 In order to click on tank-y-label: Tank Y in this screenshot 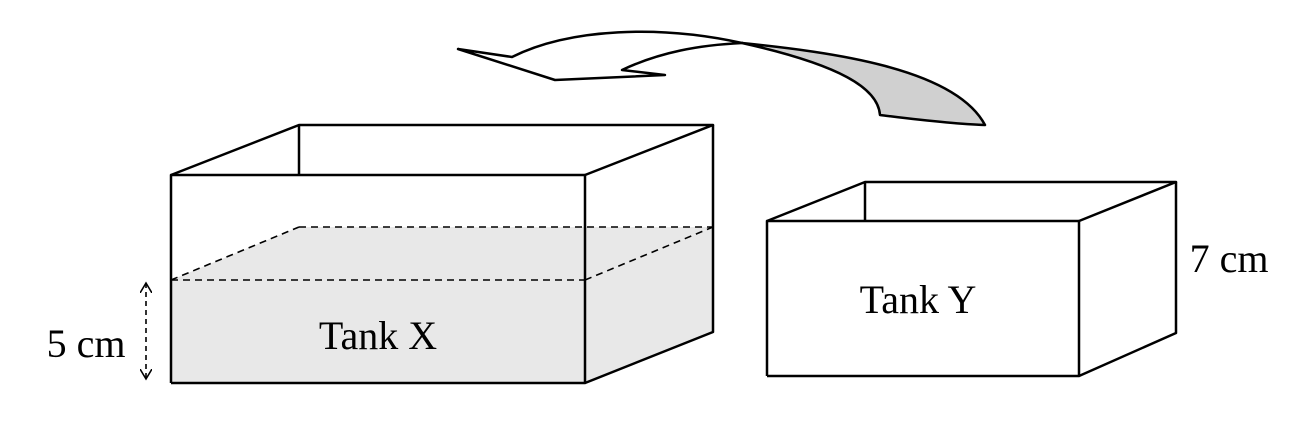, I will do `click(918, 299)`.